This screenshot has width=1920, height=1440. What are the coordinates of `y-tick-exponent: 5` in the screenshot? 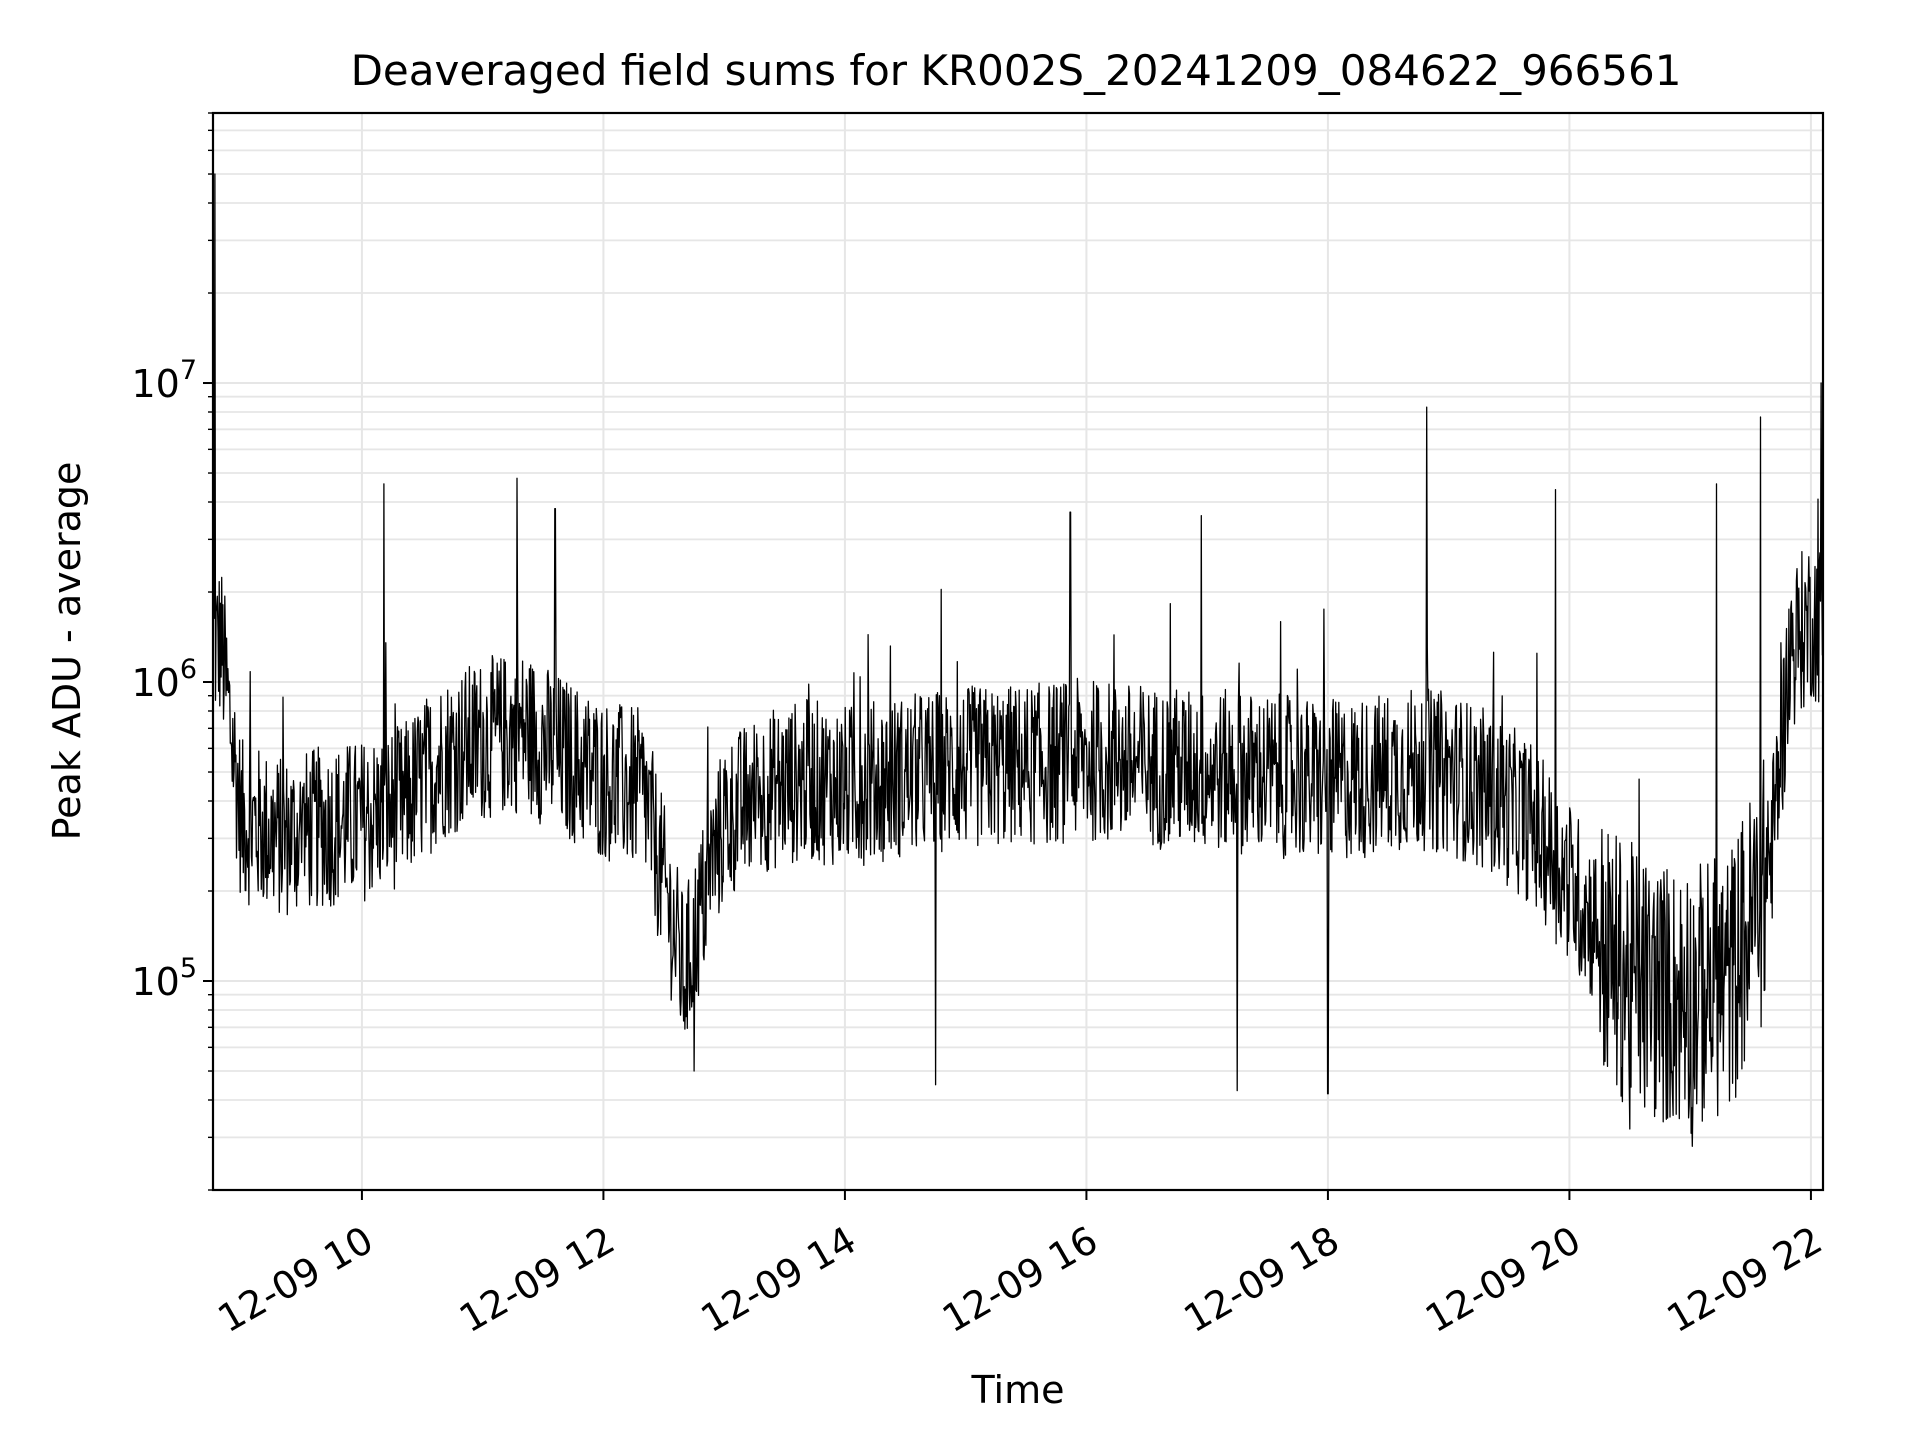 It's located at (188, 968).